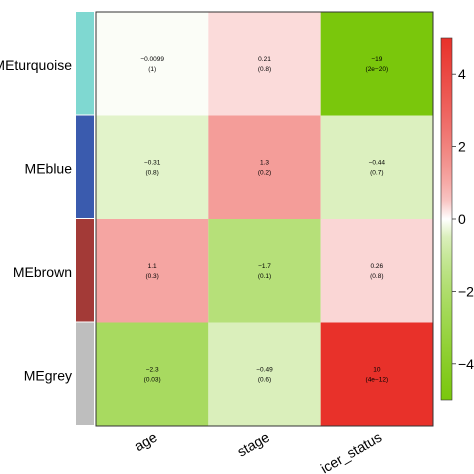 Image resolution: width=474 pixels, height=474 pixels. Describe the element at coordinates (351, 451) in the screenshot. I see `column-label-cancer-status: icer_status` at that location.